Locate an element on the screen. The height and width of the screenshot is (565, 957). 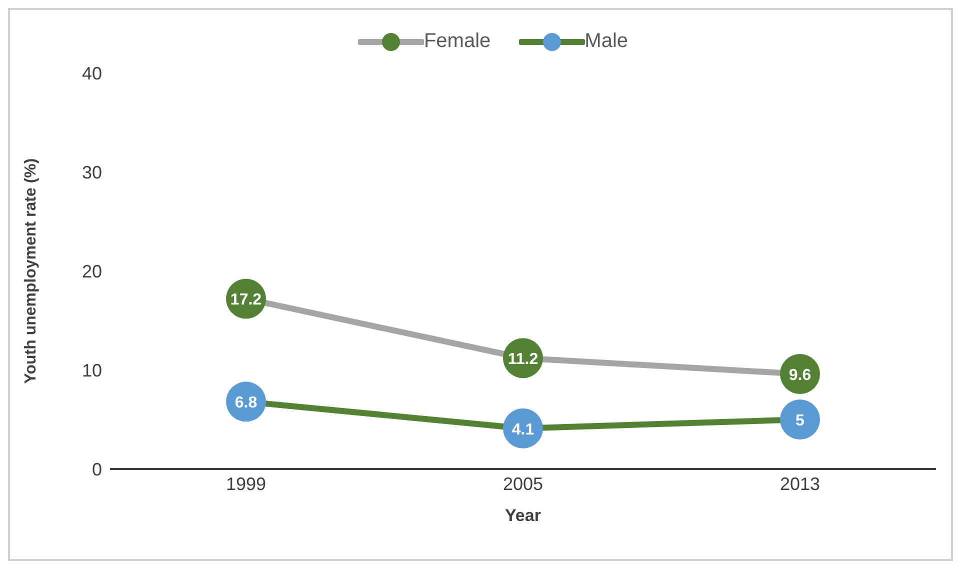
y-axis-title: Youth unemployment rate (%) is located at coordinates (31, 271).